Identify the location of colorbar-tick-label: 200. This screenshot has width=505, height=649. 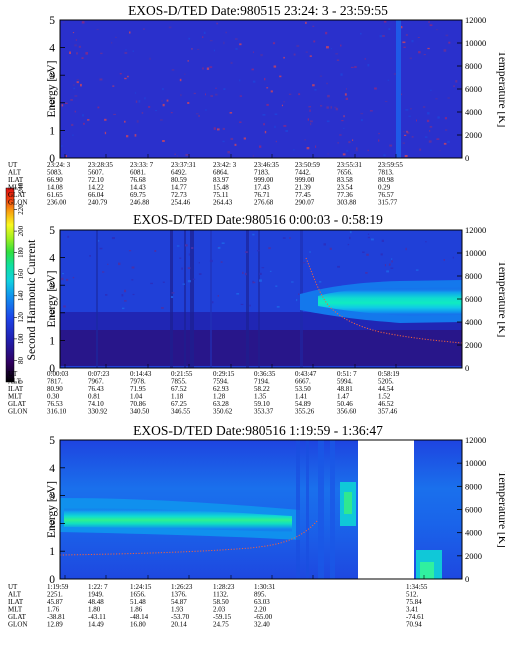
(21, 230).